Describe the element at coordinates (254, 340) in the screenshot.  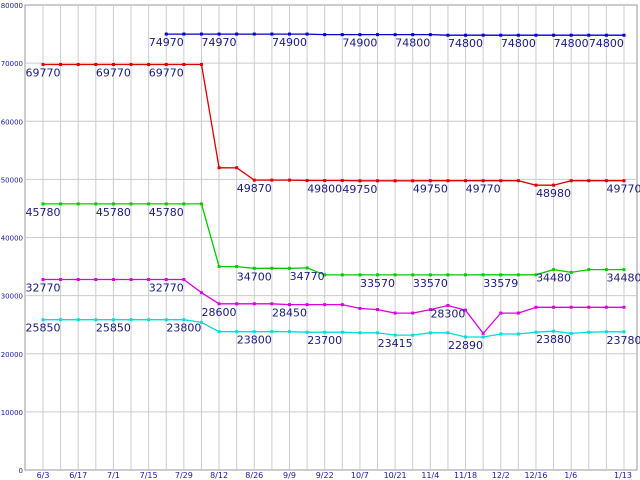
I see `data-label: 23800` at that location.